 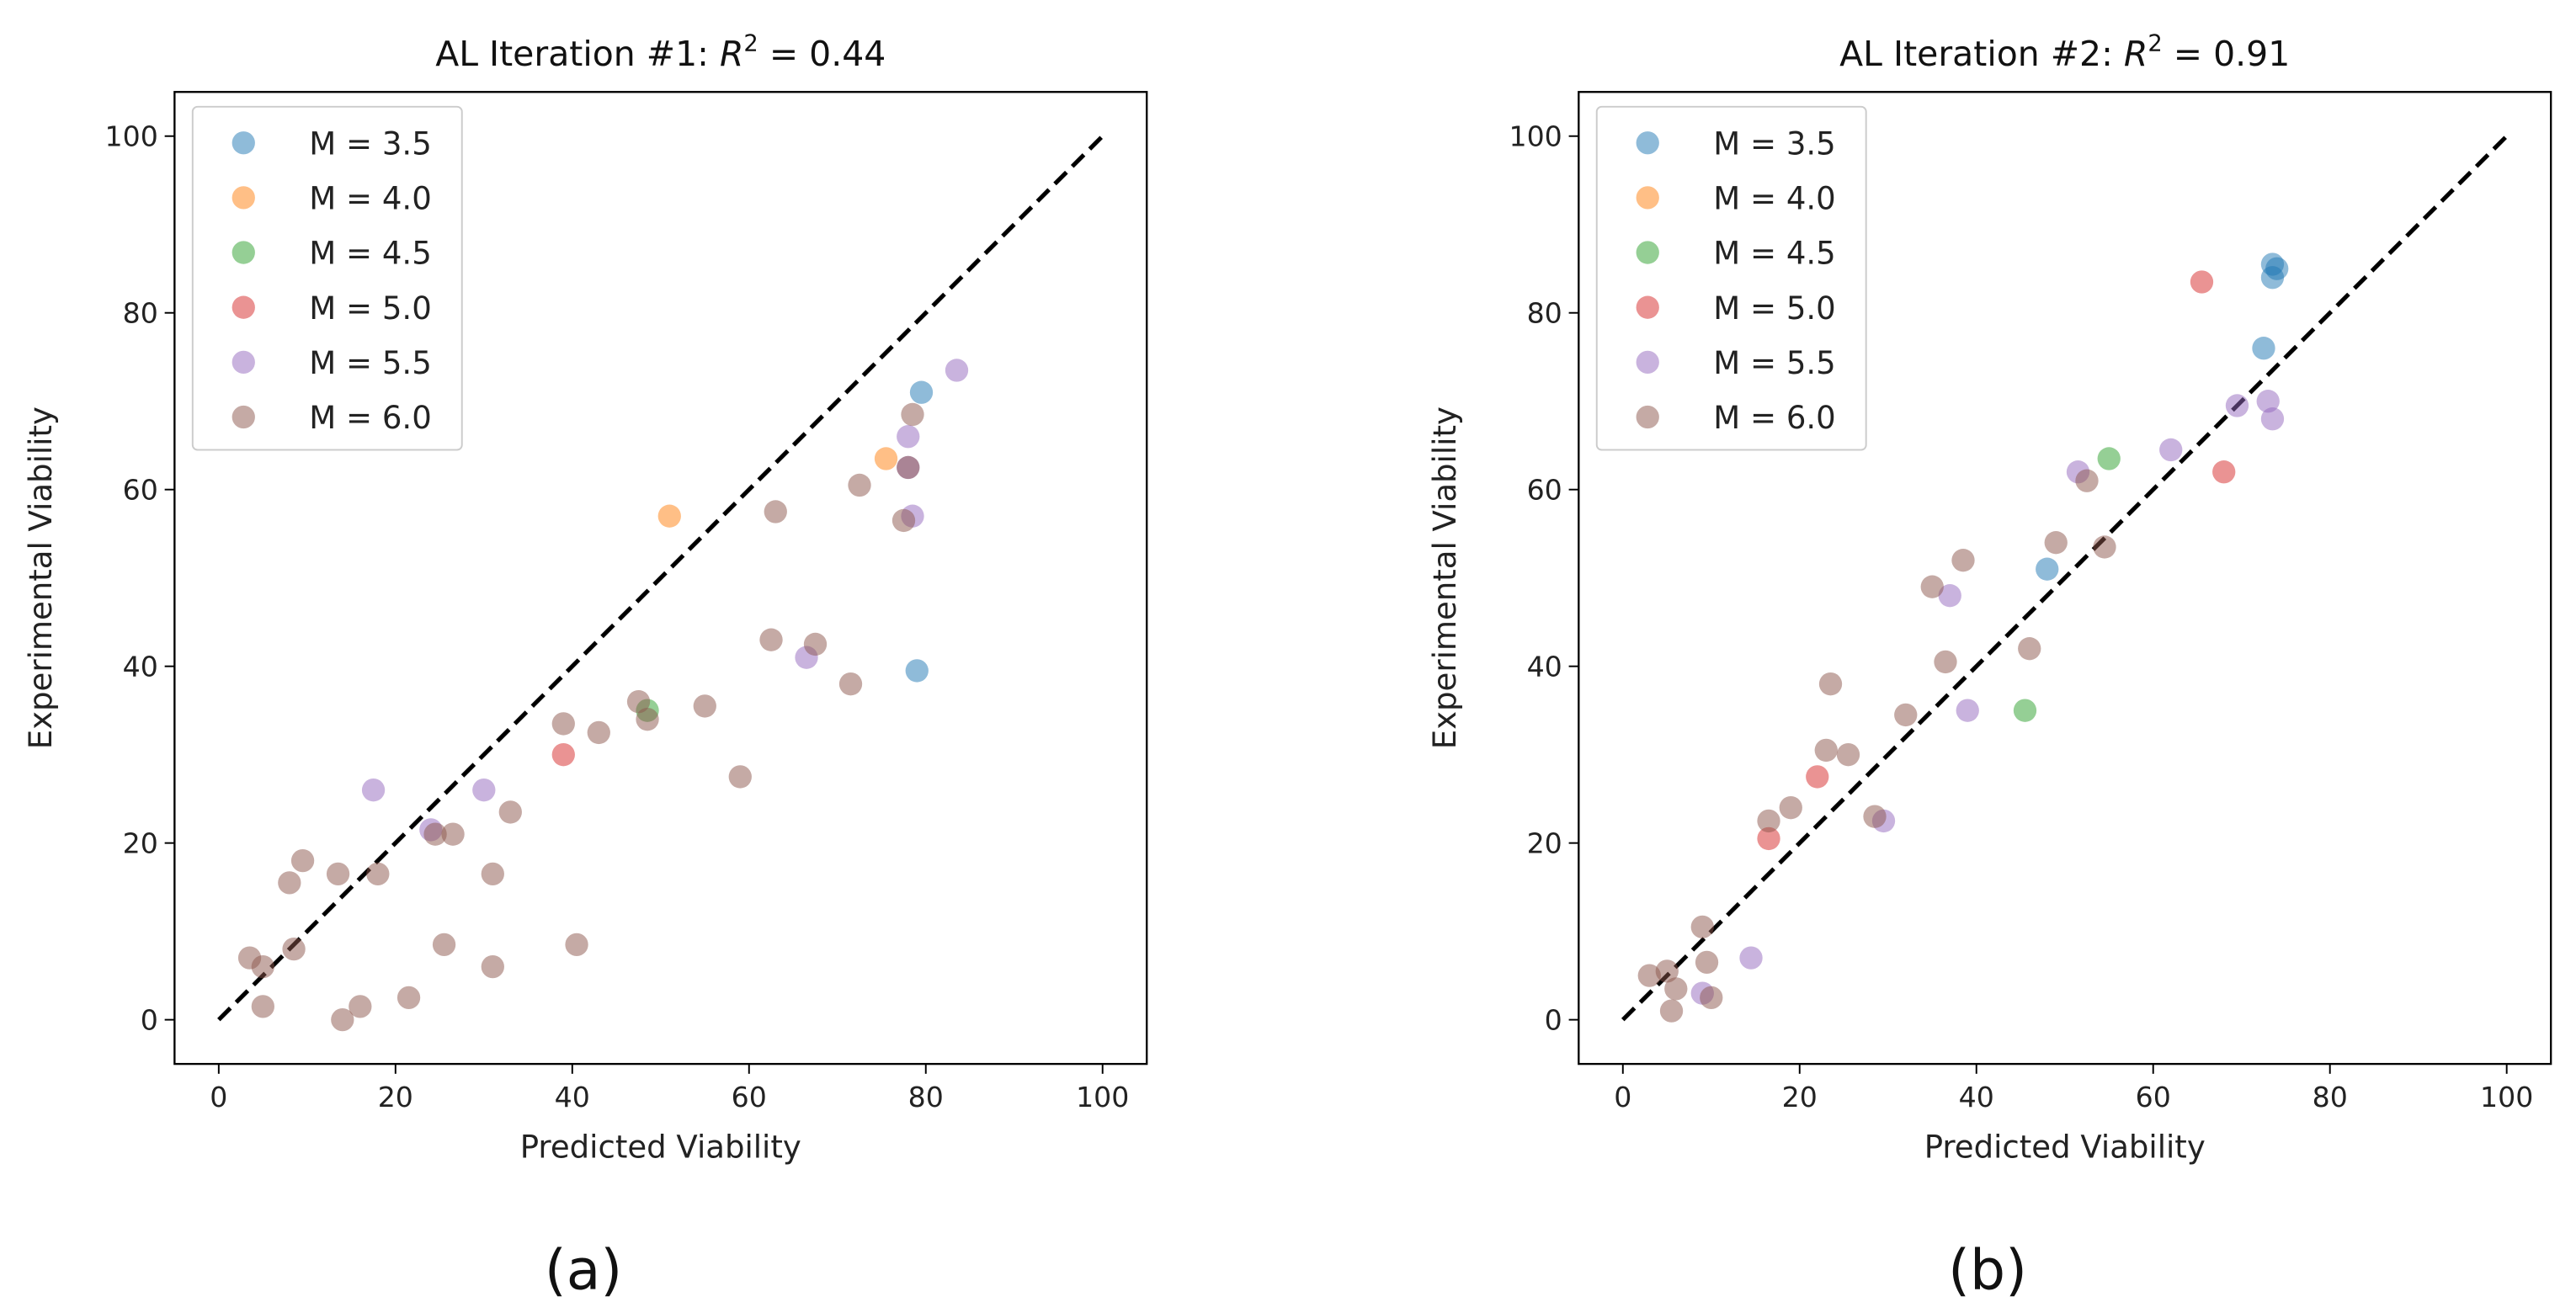 What do you see at coordinates (731, 54) in the screenshot?
I see `title-variable: R` at bounding box center [731, 54].